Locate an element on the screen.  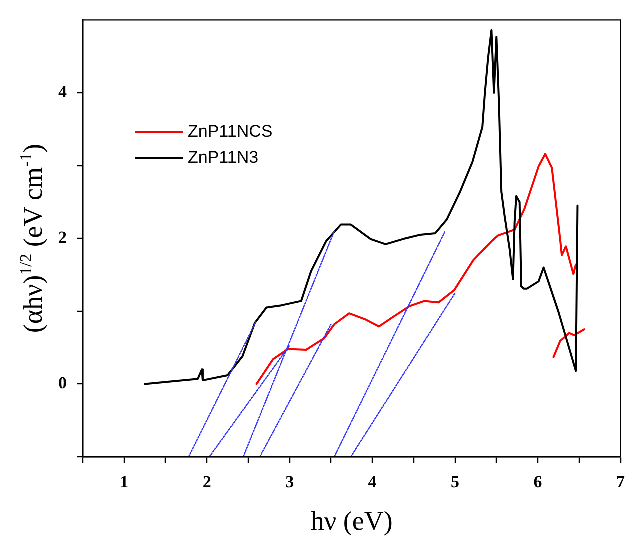
x-tick-label: 1 is located at coordinates (124, 482).